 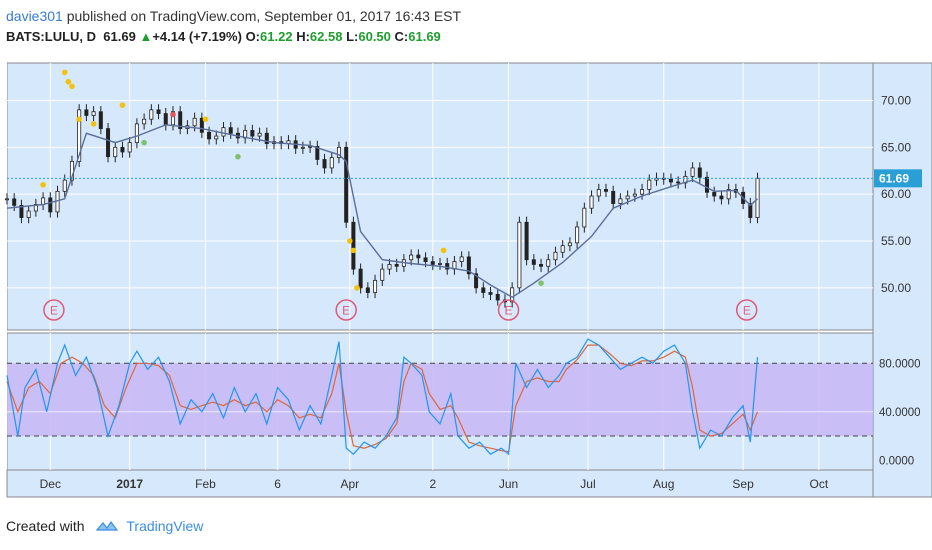 What do you see at coordinates (34, 16) in the screenshot?
I see `author-link: davie301` at bounding box center [34, 16].